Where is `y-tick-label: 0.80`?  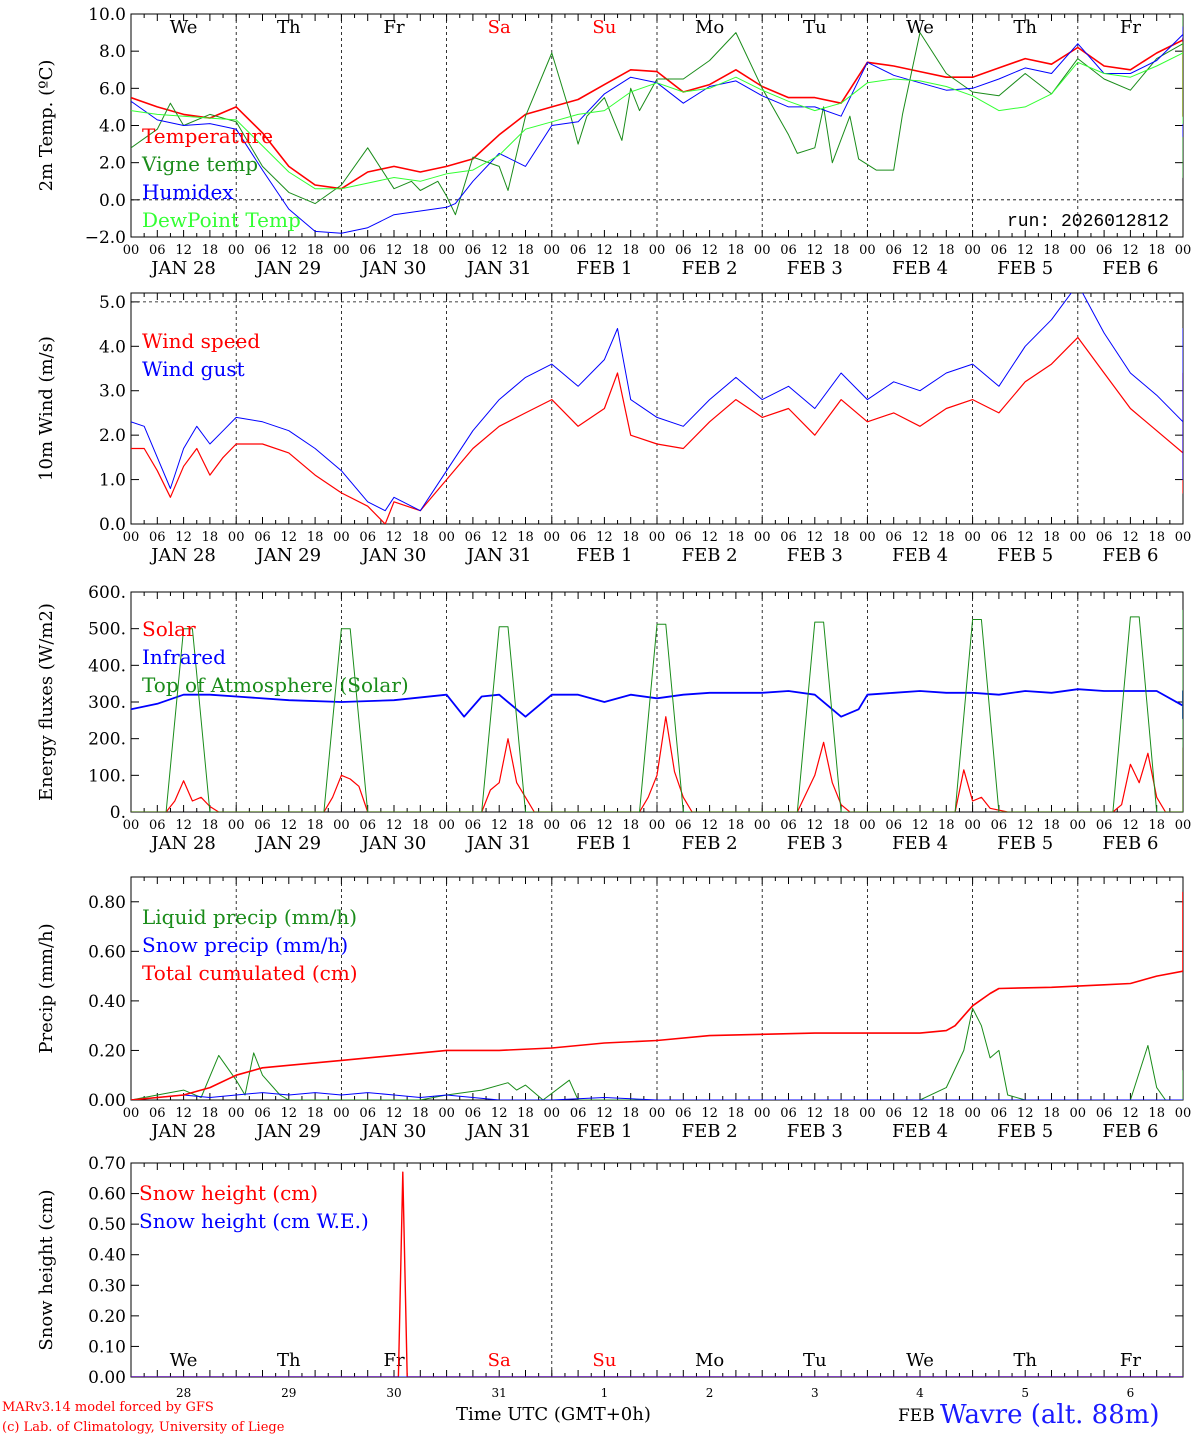 y-tick-label: 0.80 is located at coordinates (107, 903).